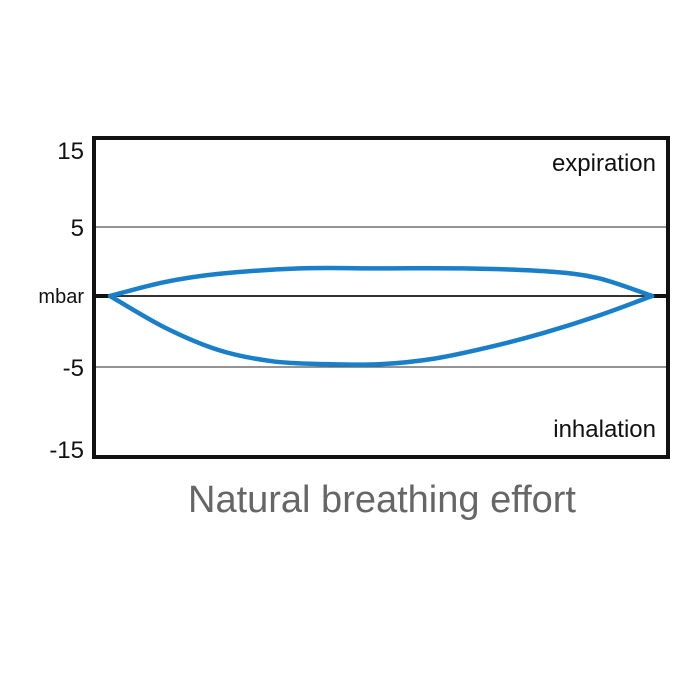 The width and height of the screenshot is (700, 700). What do you see at coordinates (66, 450) in the screenshot?
I see `ytick-label: -15` at bounding box center [66, 450].